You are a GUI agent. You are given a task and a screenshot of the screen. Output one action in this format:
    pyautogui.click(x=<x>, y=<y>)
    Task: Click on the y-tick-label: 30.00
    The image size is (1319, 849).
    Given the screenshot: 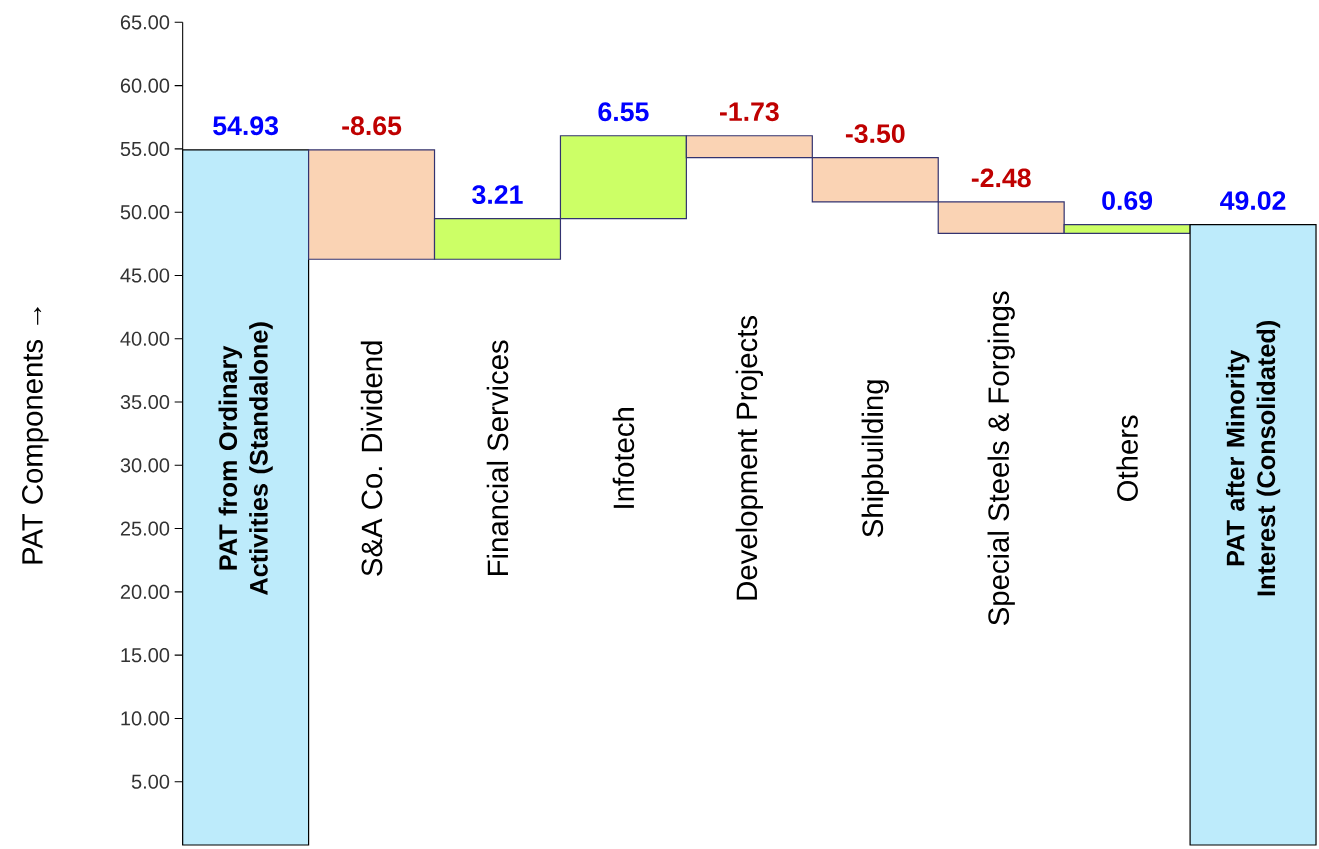 What is the action you would take?
    pyautogui.click(x=145, y=465)
    